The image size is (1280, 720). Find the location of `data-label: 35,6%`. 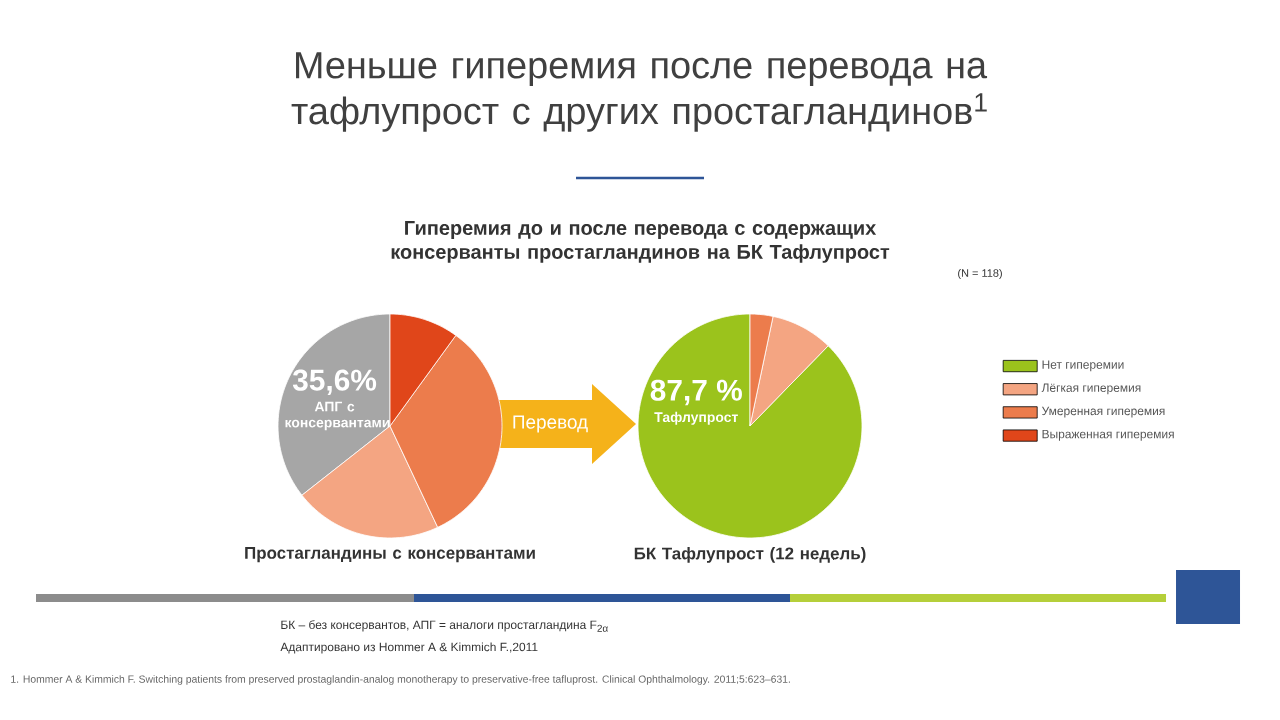

data-label: 35,6% is located at coordinates (334, 382).